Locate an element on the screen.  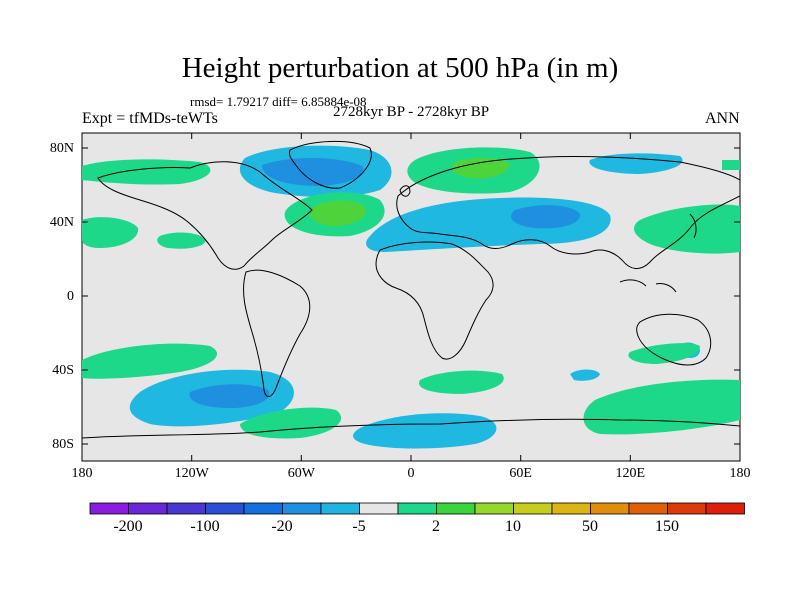
contour-pos-north-pacific-east is located at coordinates (687, 229).